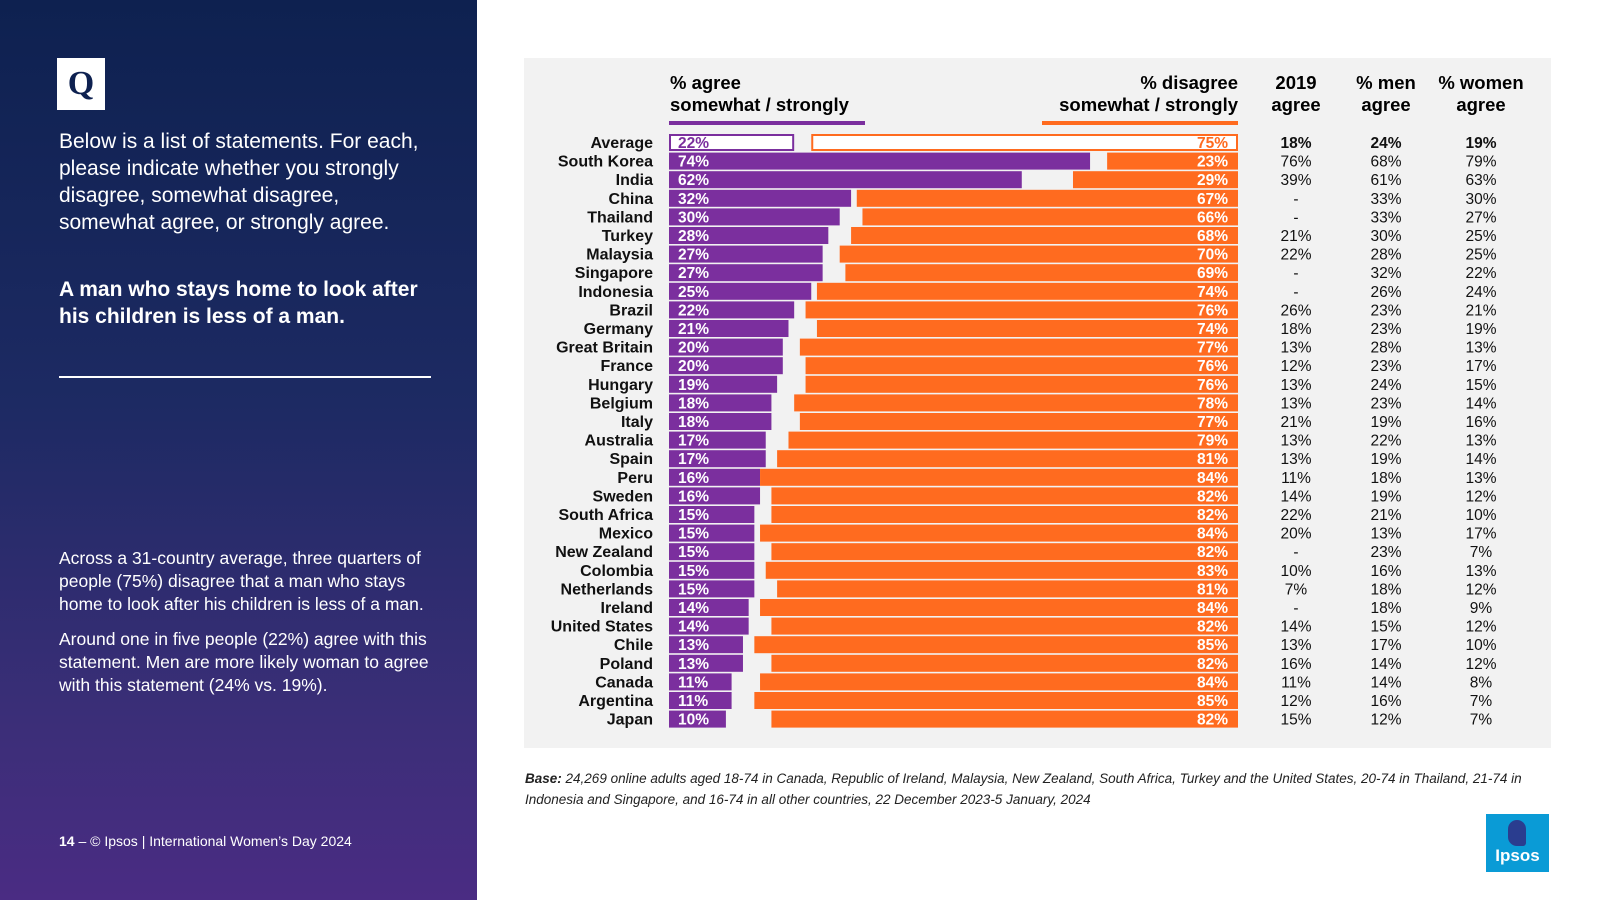 The image size is (1600, 900). Describe the element at coordinates (1385, 441) in the screenshot. I see `value-men: 22%` at that location.